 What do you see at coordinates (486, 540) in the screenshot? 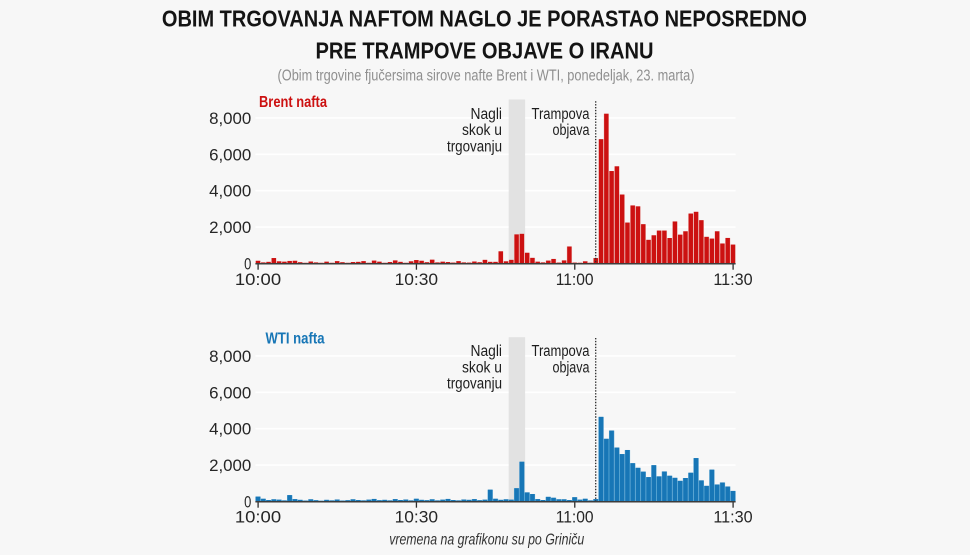
I see `svg-text:vremena na grafikonu su po Gri: vremena na grafikonu su po Griniču` at bounding box center [486, 540].